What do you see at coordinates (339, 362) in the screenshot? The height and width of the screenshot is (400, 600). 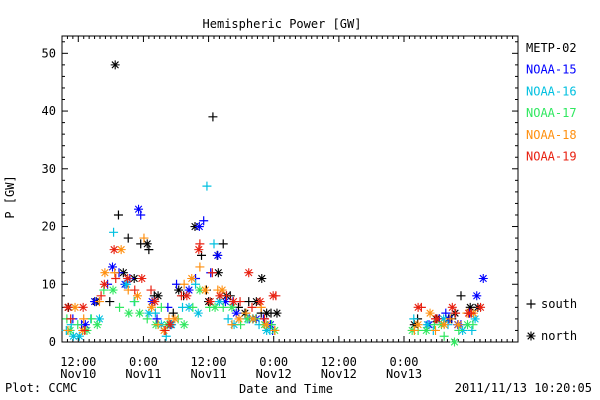 I see `x-tick-label-time: 12:00` at bounding box center [339, 362].